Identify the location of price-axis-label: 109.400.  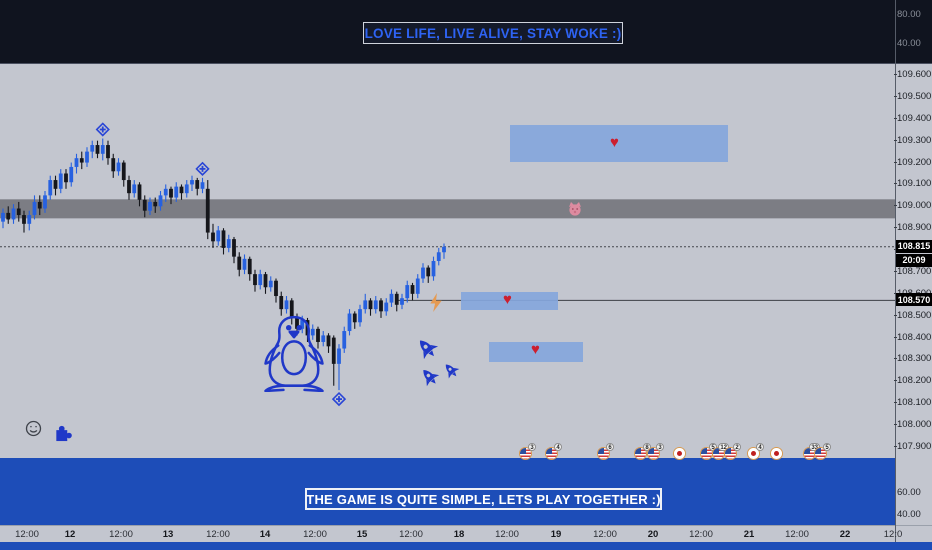
(912, 118).